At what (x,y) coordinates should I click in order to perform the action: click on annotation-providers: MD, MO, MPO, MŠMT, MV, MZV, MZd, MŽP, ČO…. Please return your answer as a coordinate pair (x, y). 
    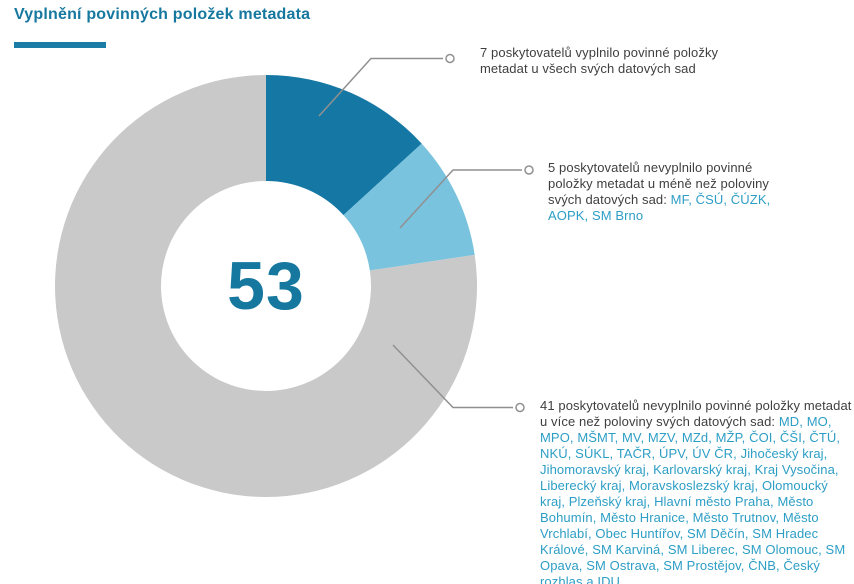
    Looking at the image, I should click on (693, 499).